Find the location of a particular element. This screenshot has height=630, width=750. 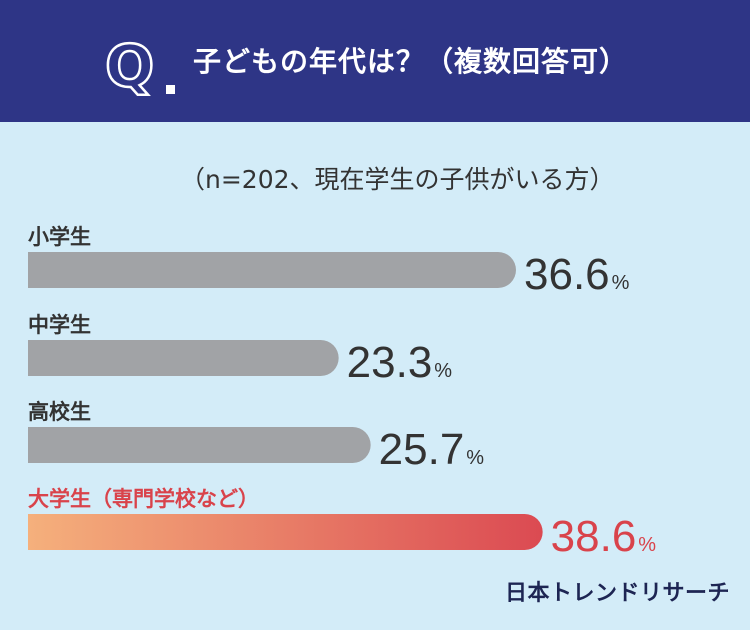

value-label: 23.3% is located at coordinates (400, 362).